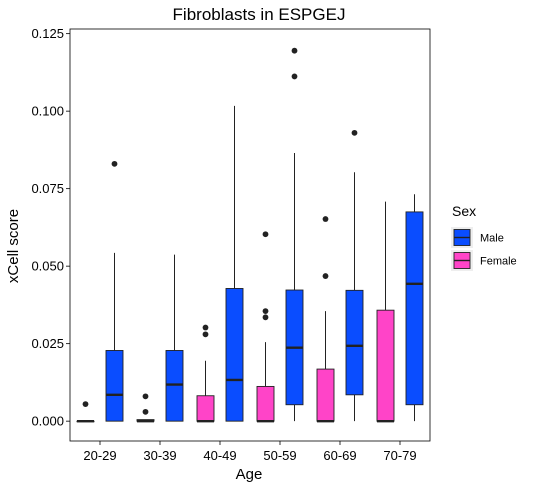 The height and width of the screenshot is (489, 536). What do you see at coordinates (477, 237) in the screenshot?
I see `legend-item-male: Male` at bounding box center [477, 237].